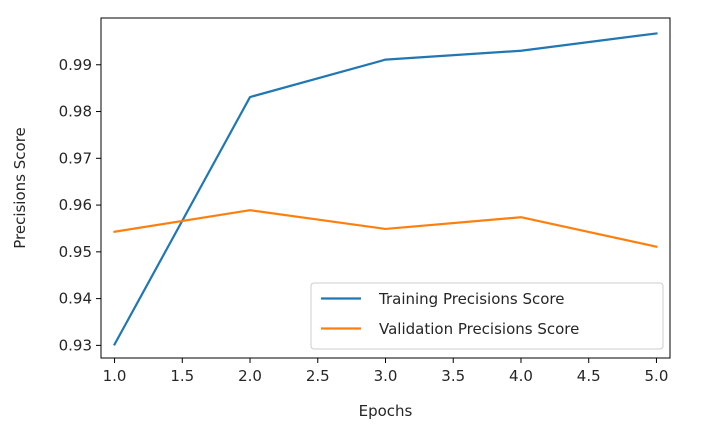 Image resolution: width=710 pixels, height=442 pixels. Describe the element at coordinates (75, 65) in the screenshot. I see `y-tick-label: 0.99` at that location.